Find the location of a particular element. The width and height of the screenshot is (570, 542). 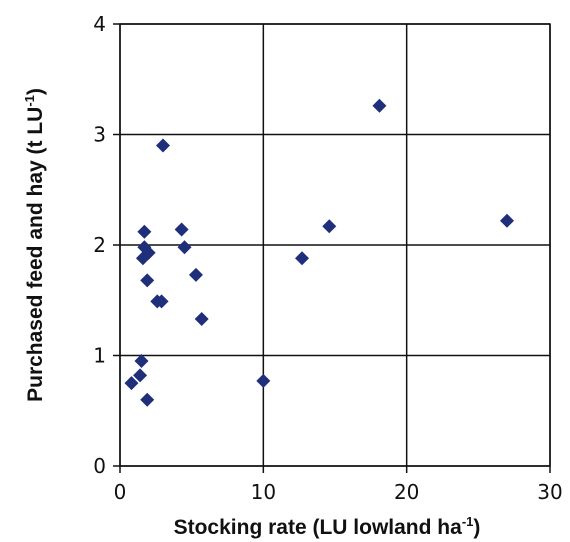

y-tick-label: 1 is located at coordinates (99, 356).